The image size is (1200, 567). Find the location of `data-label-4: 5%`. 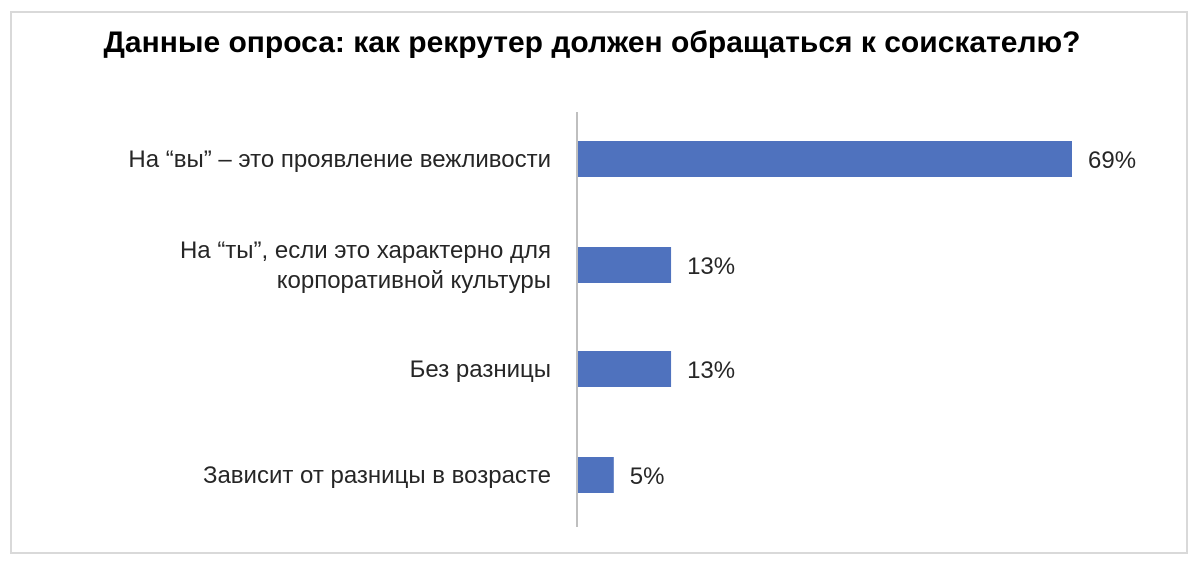

data-label-4: 5% is located at coordinates (647, 476).